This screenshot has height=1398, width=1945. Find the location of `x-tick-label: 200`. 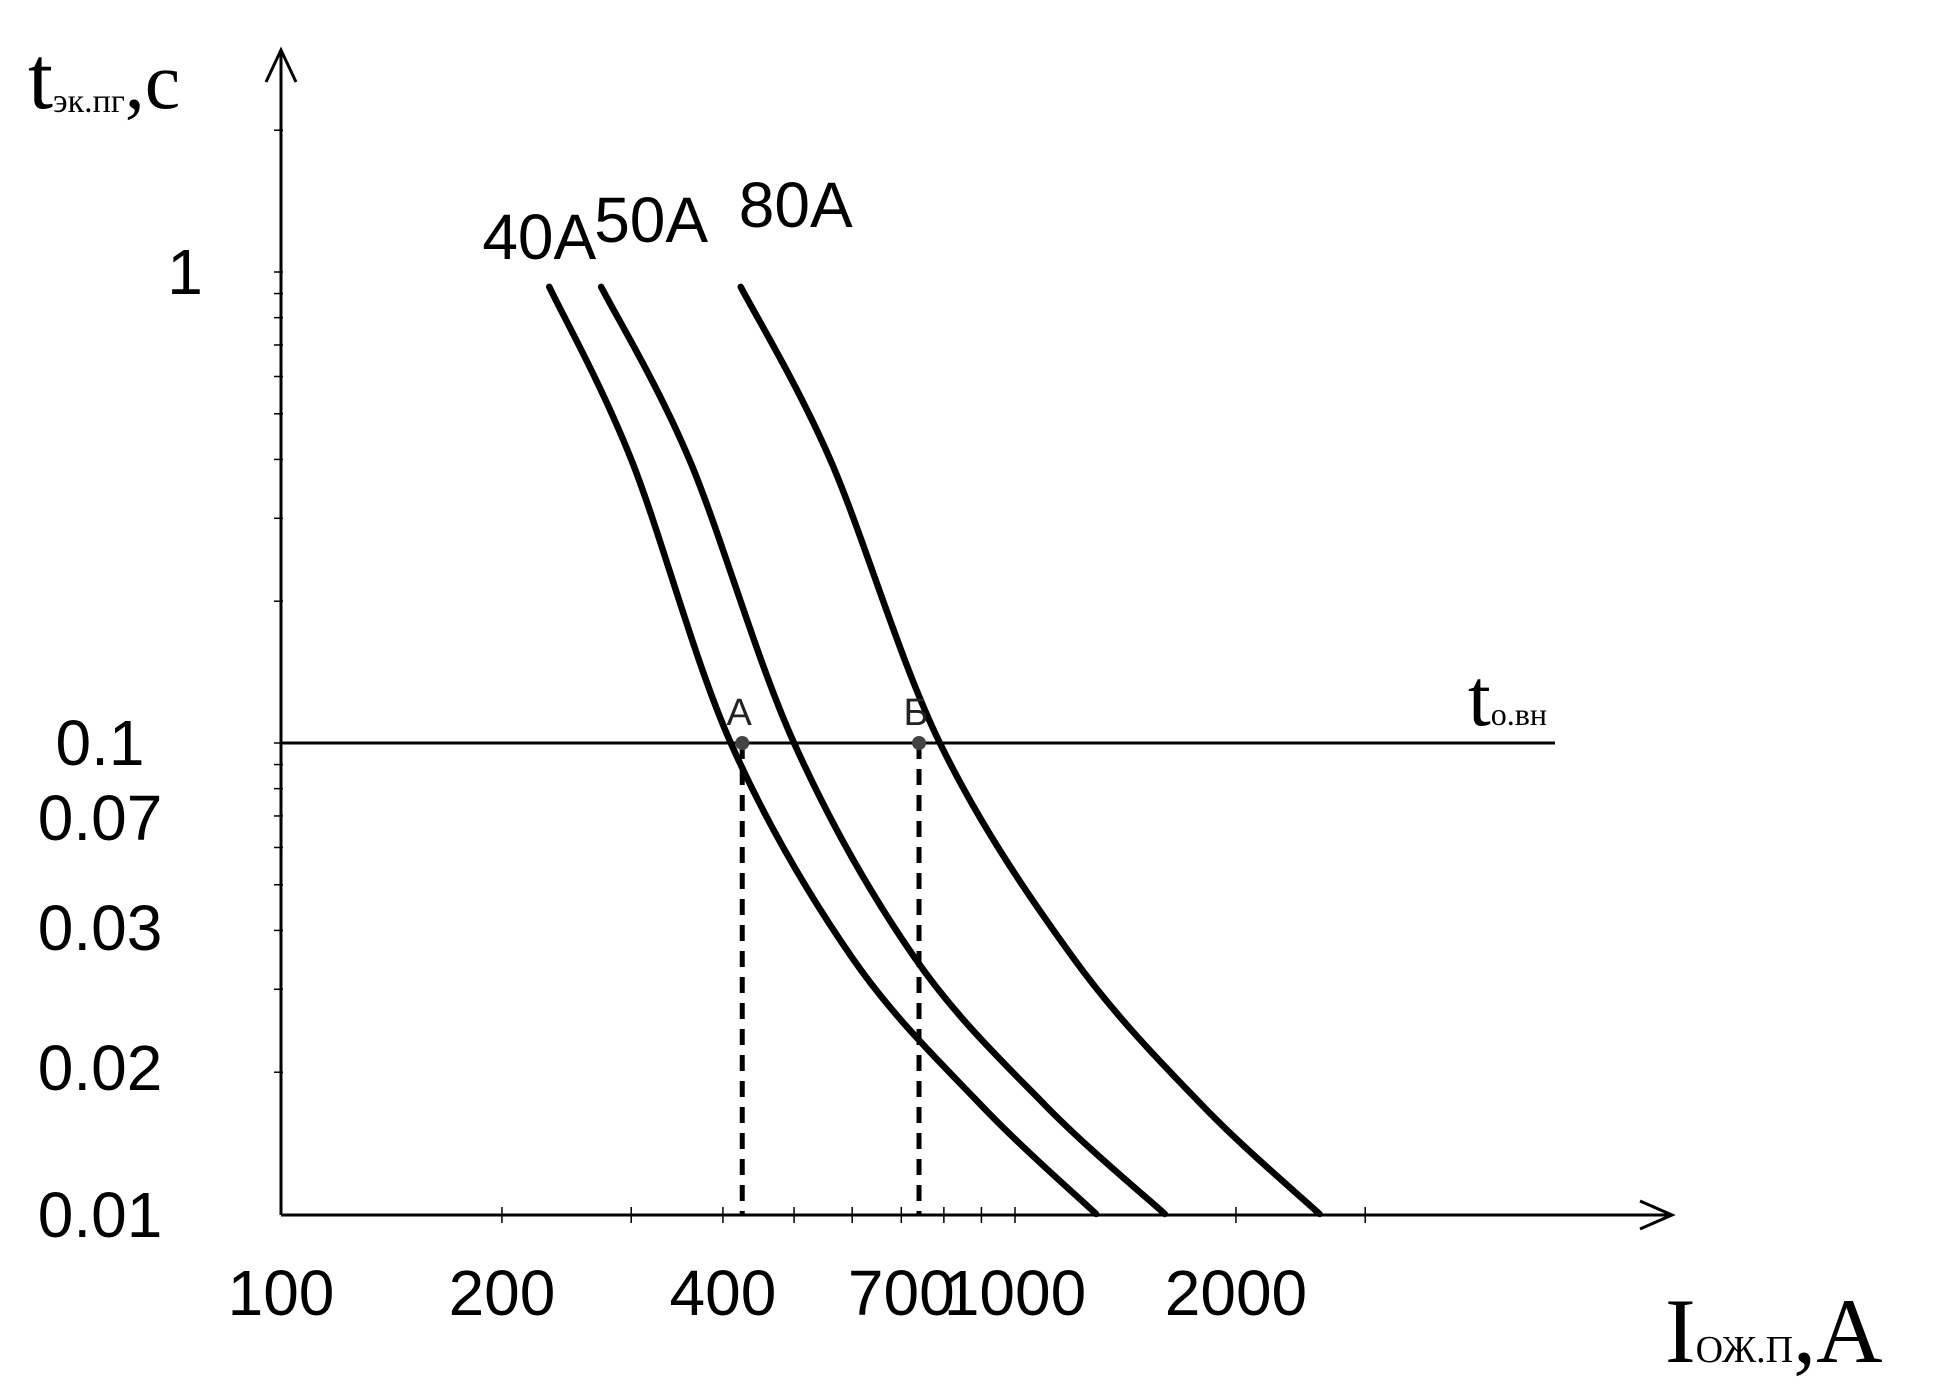

x-tick-label: 200 is located at coordinates (502, 1293).